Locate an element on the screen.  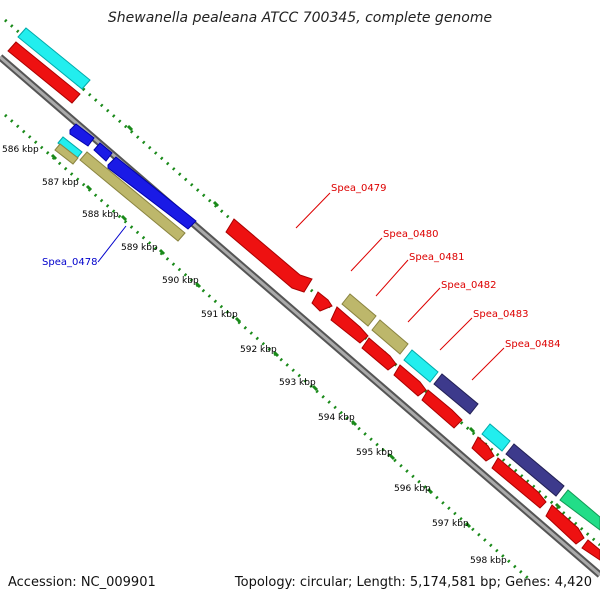
accession-text: Accession: NC_009901 is located at coordinates (82, 582).